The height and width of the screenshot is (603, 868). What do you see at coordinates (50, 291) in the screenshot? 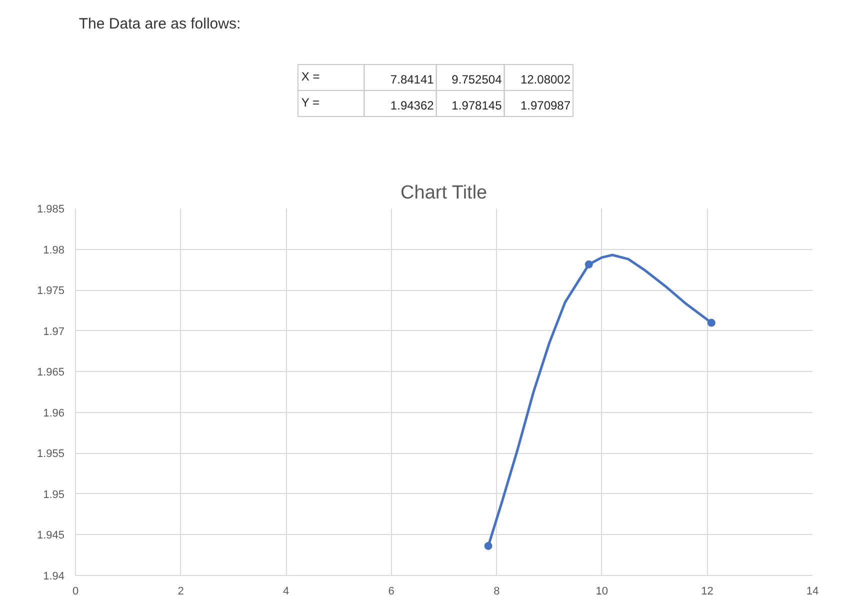
I see `y-tick-label: 1.975` at bounding box center [50, 291].